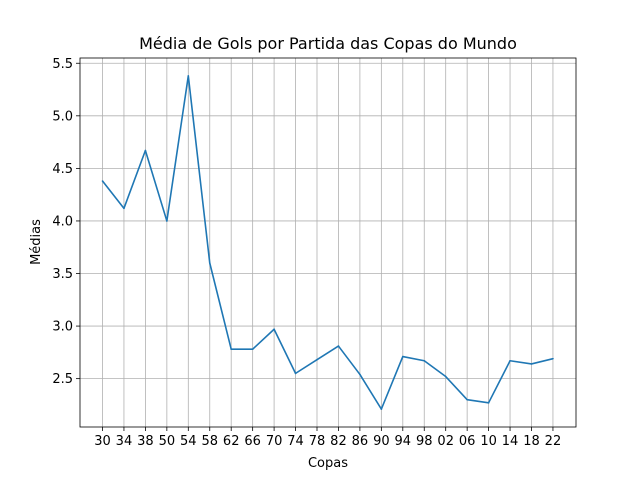  Describe the element at coordinates (317, 441) in the screenshot. I see `x-tick-label: 78` at that location.